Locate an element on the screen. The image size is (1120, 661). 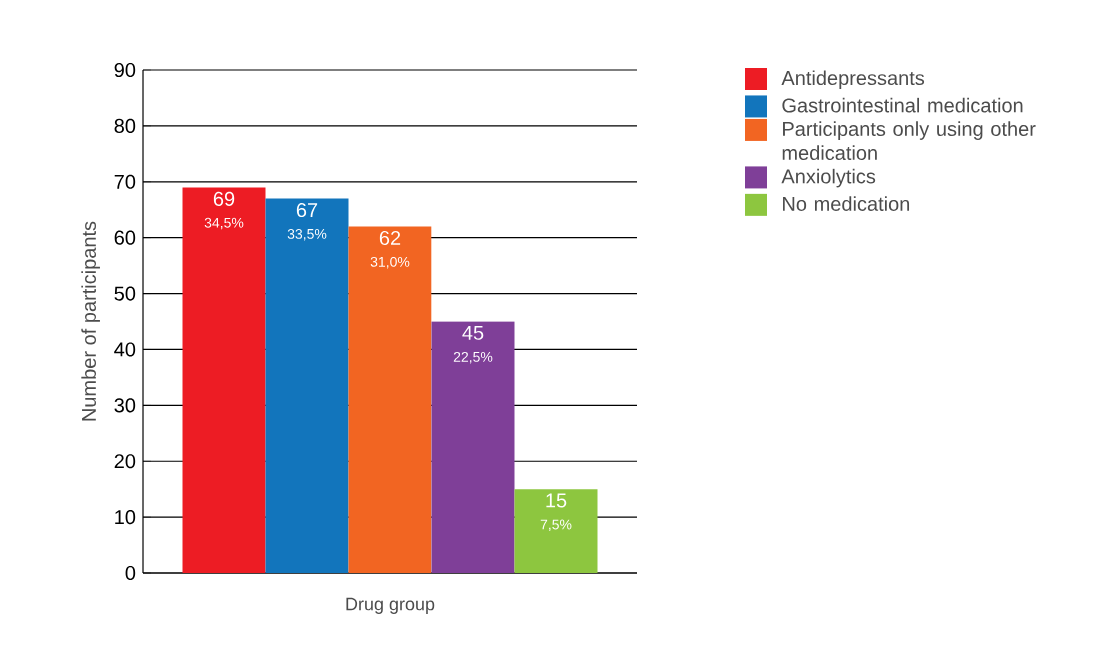
annotation: 7,5% is located at coordinates (556, 525).